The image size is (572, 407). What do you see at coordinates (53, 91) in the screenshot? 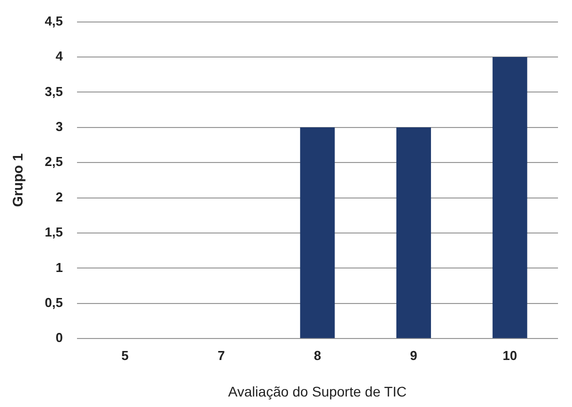
I see `y-tick-label: 3,5` at bounding box center [53, 91].